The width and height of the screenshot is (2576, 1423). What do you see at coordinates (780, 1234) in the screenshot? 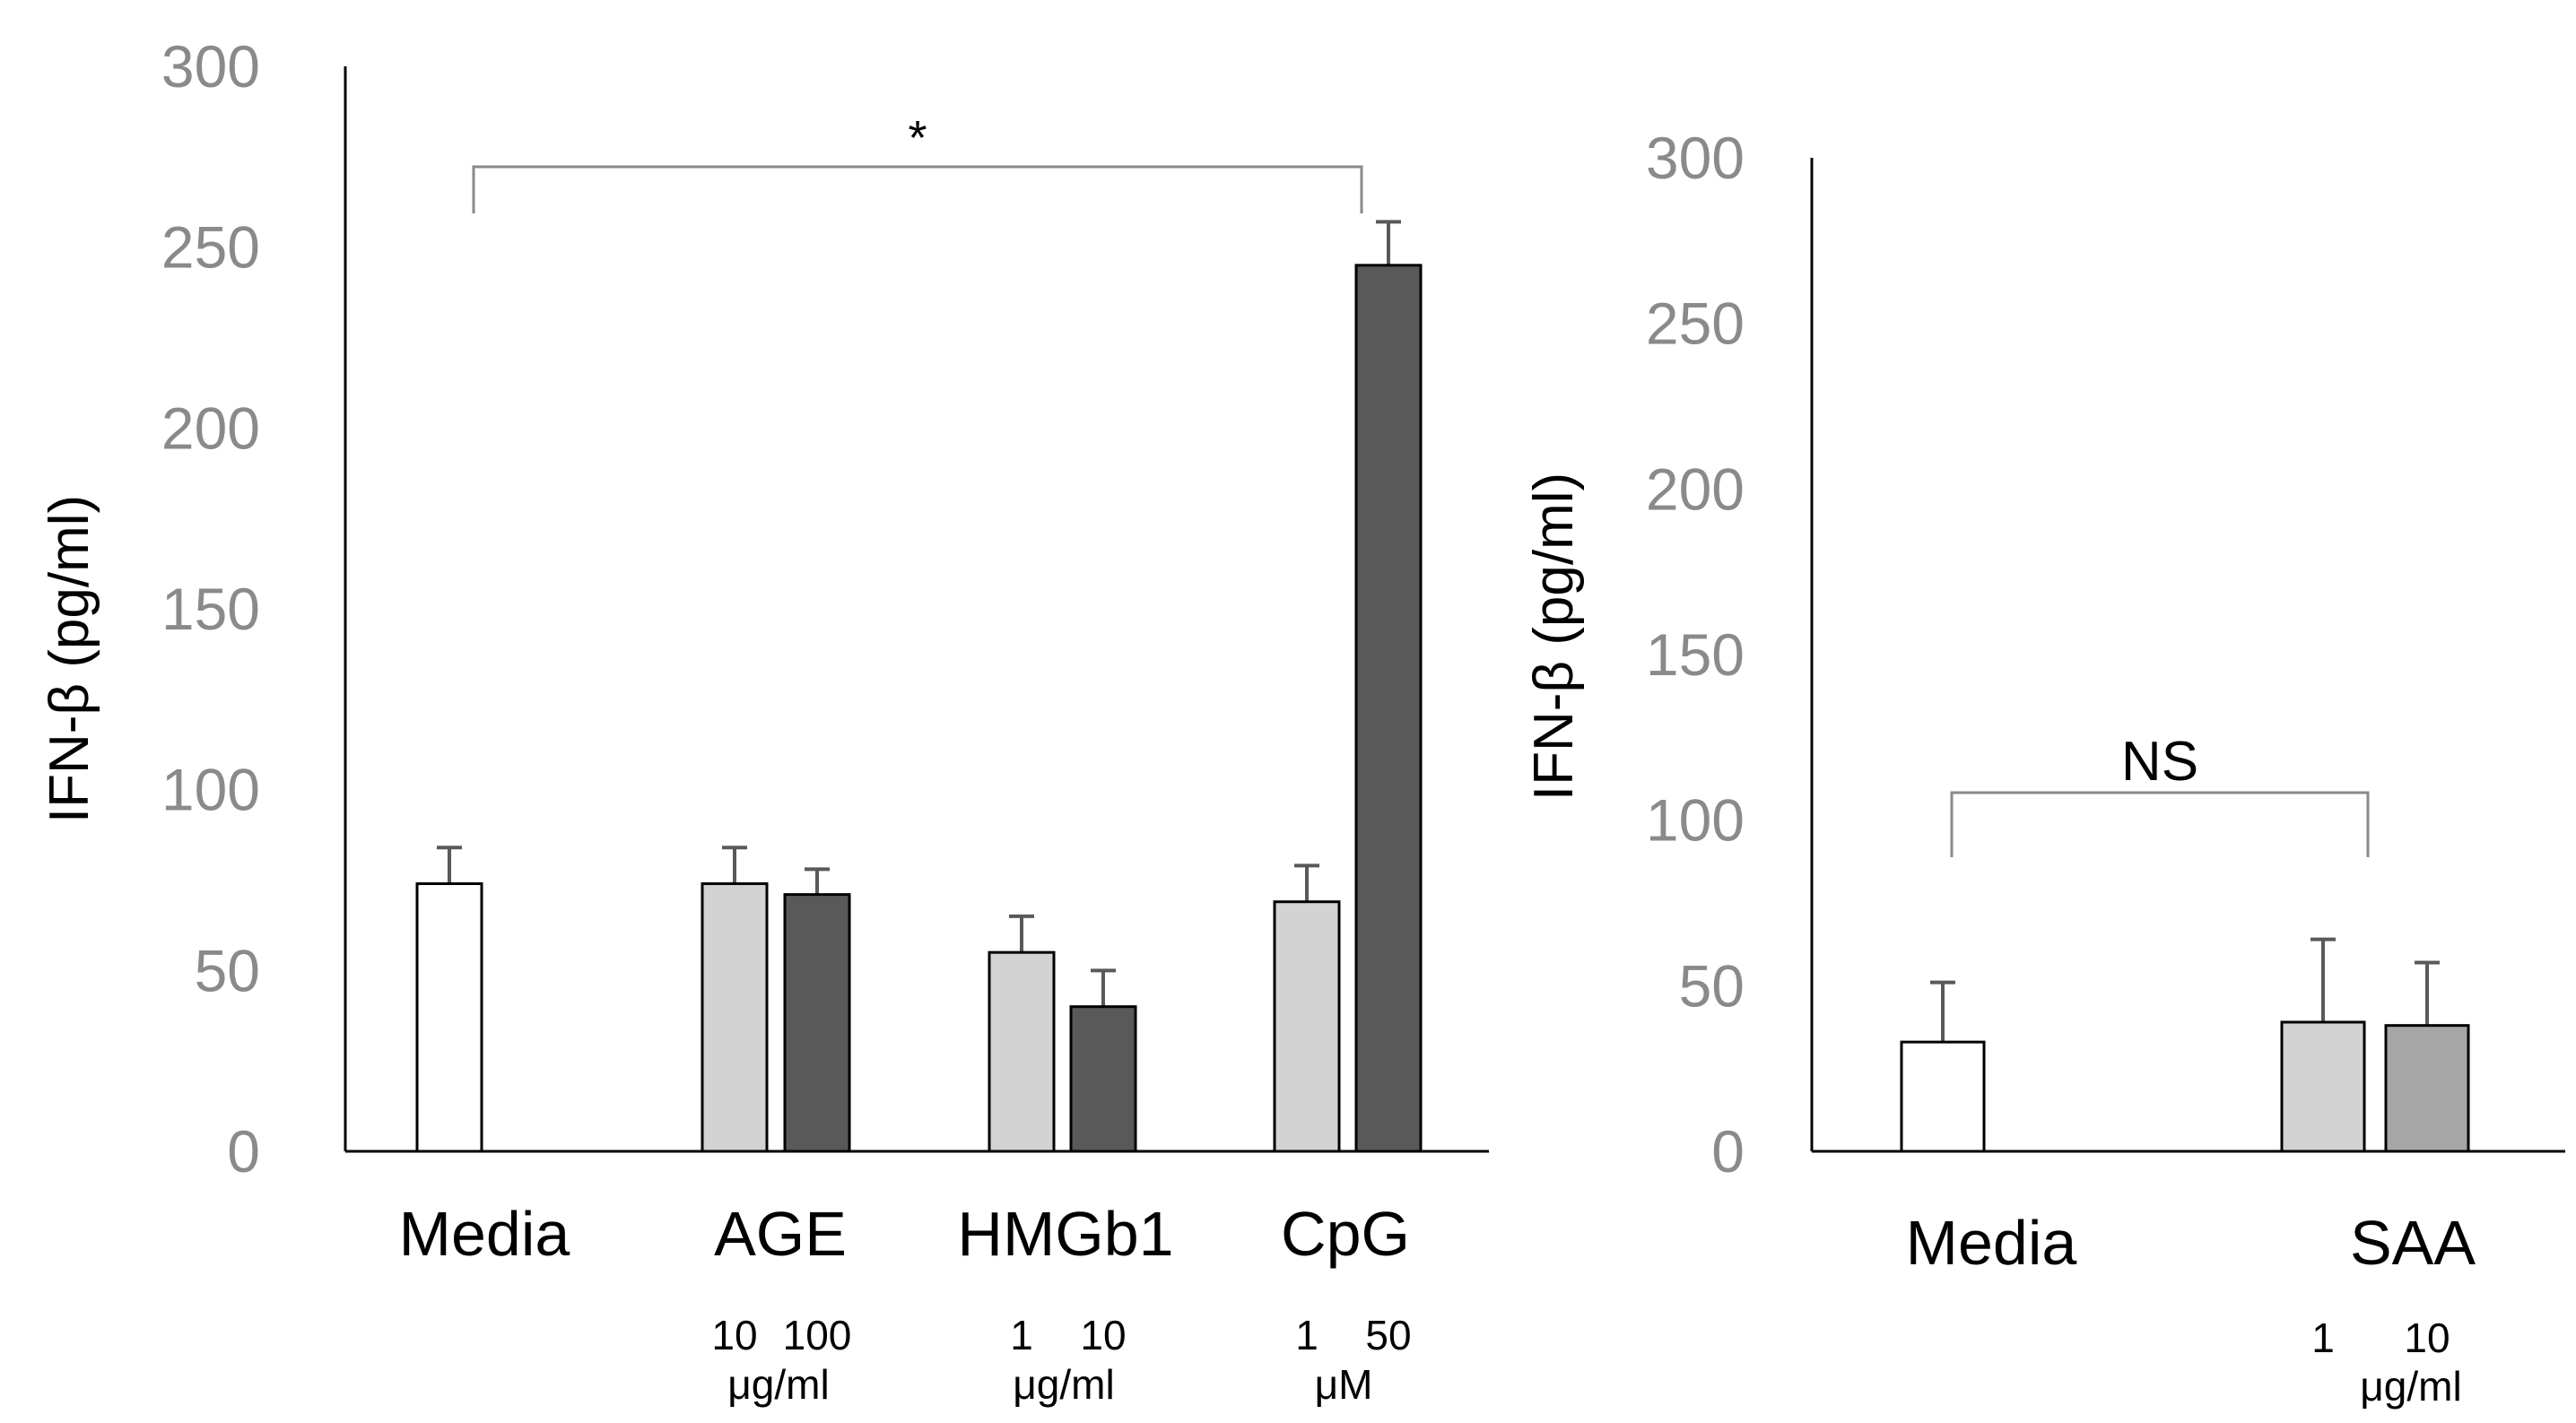
I see `category-label: AGE` at bounding box center [780, 1234].